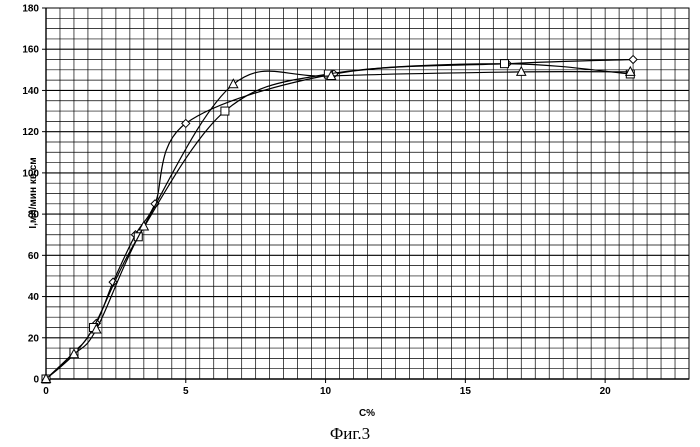 Image resolution: width=700 pixels, height=447 pixels. Describe the element at coordinates (33, 192) in the screenshot. I see `y-axis-title: I,мл/мин кв.см` at that location.